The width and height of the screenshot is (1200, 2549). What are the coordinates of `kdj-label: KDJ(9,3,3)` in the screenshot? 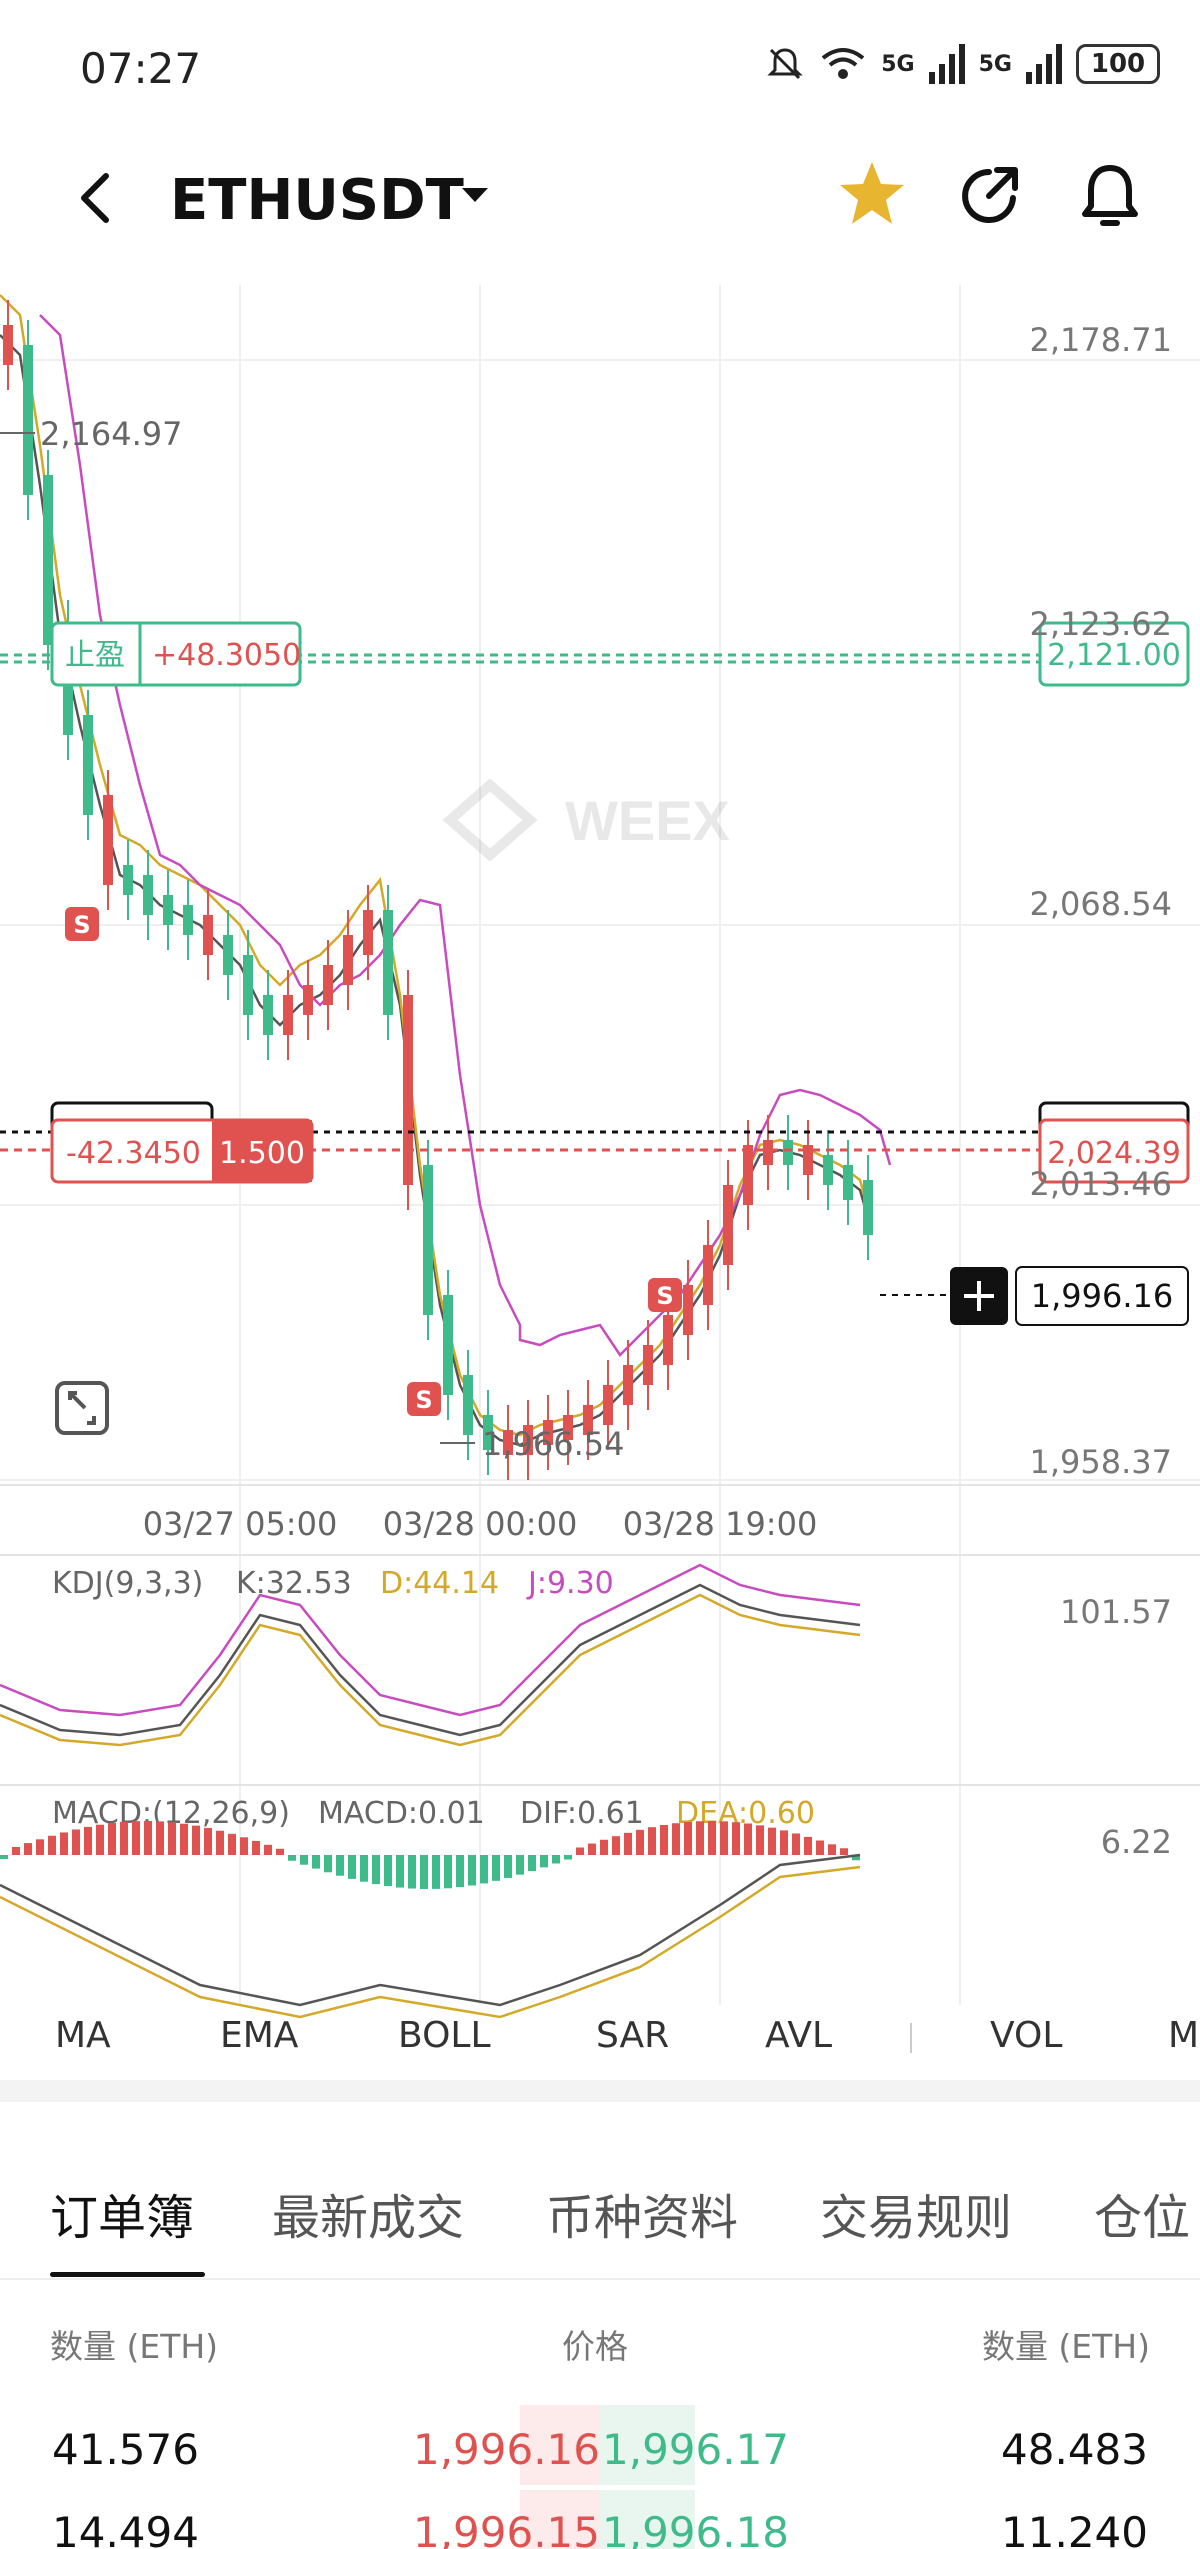 It's located at (127, 1583).